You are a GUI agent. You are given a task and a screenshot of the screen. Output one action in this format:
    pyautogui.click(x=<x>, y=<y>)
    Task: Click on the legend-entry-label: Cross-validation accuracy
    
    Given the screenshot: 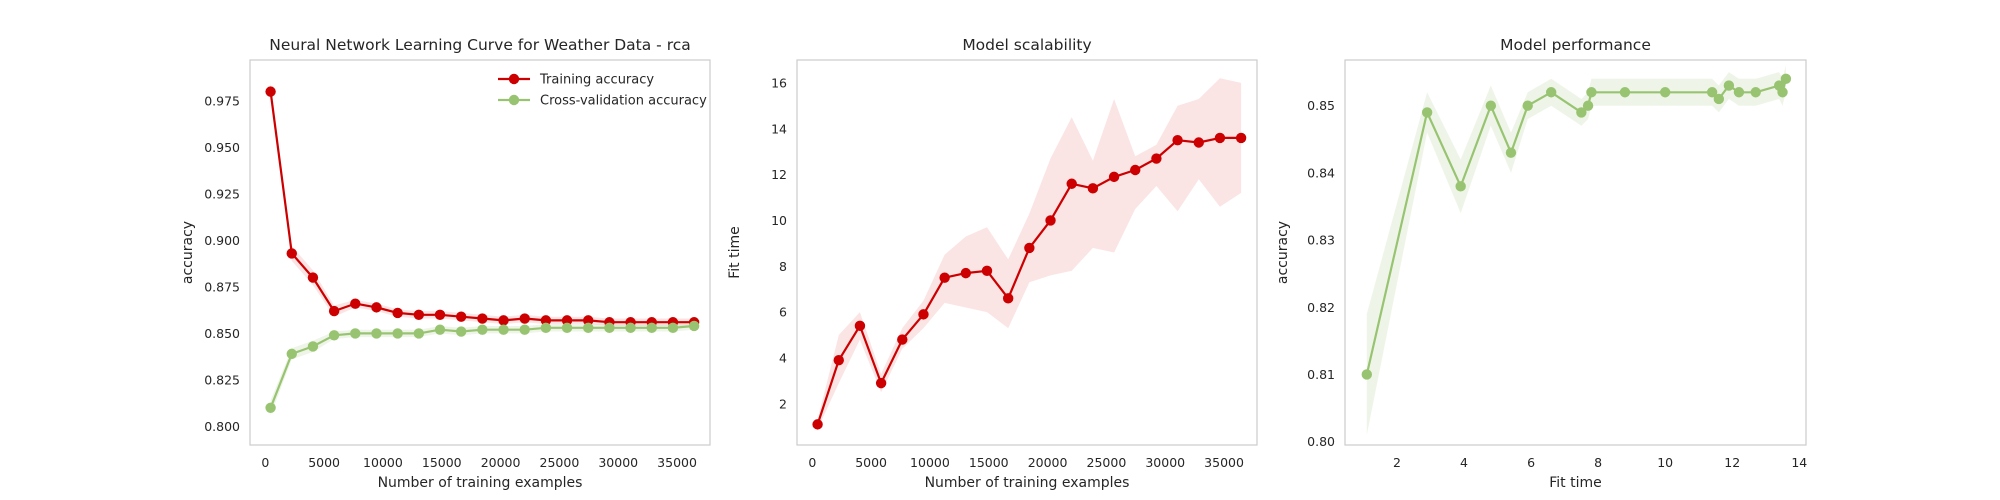 What is the action you would take?
    pyautogui.click(x=623, y=101)
    